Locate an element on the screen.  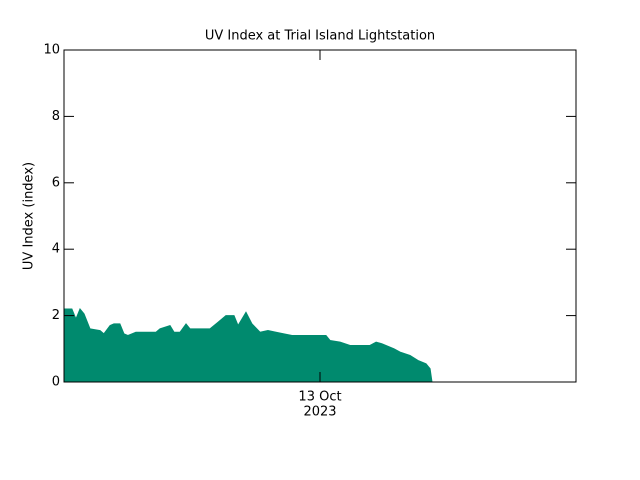
y-tick-label: 4 is located at coordinates (56, 249).